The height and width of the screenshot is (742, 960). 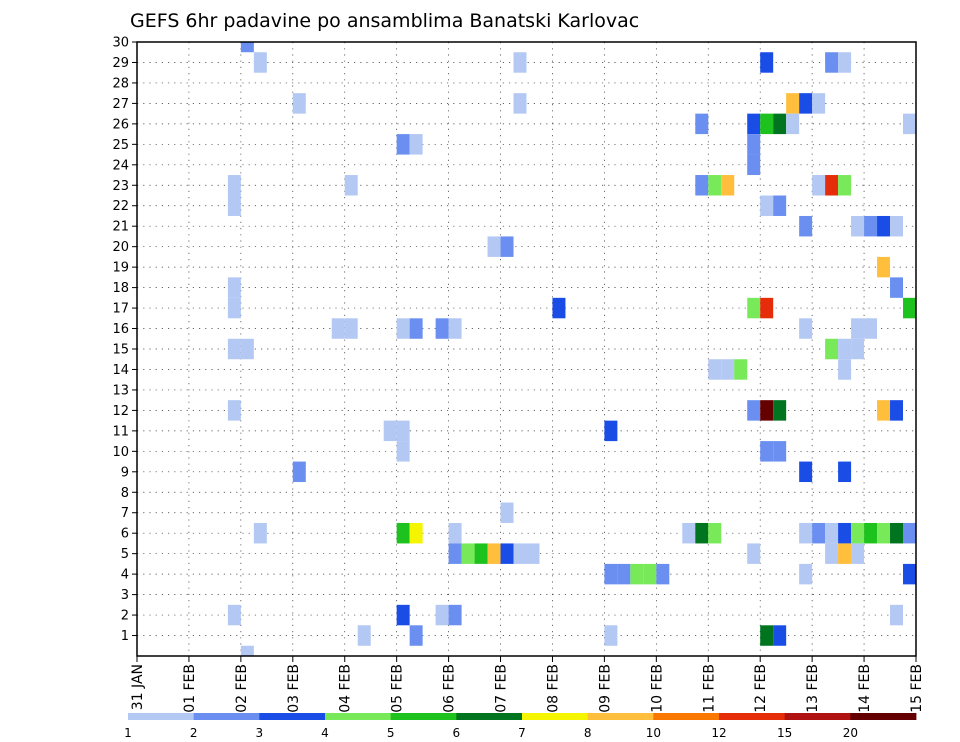 I want to click on y-tick-label: 29, so click(x=120, y=63).